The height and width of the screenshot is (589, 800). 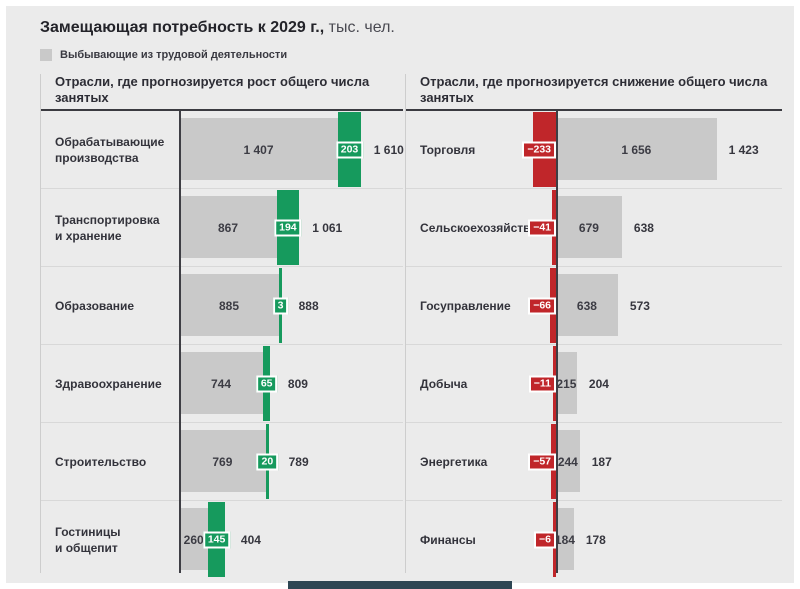 I want to click on delta-chip: 203, so click(x=349, y=149).